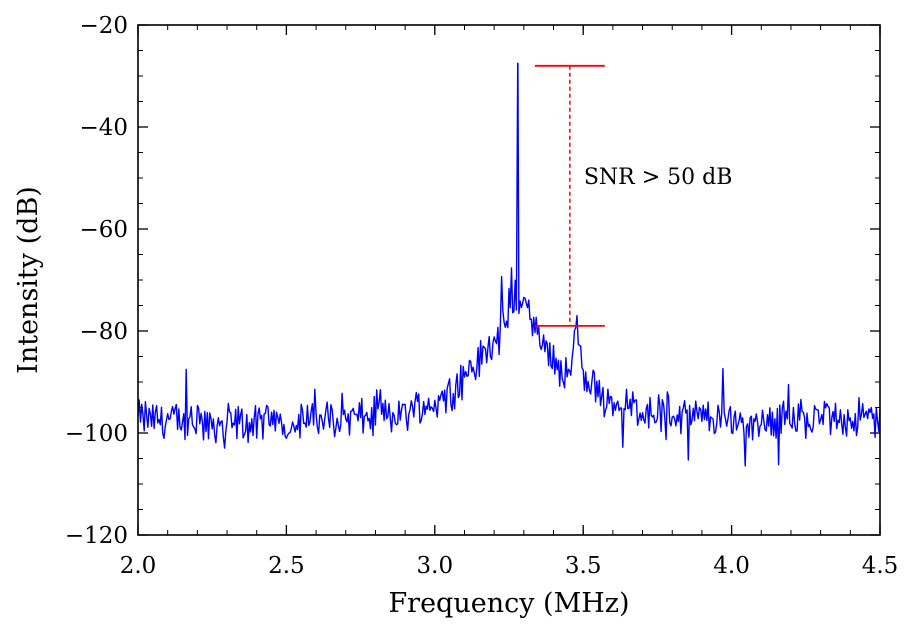 The height and width of the screenshot is (630, 913). What do you see at coordinates (103, 128) in the screenshot?
I see `y-tick-label: −40` at bounding box center [103, 128].